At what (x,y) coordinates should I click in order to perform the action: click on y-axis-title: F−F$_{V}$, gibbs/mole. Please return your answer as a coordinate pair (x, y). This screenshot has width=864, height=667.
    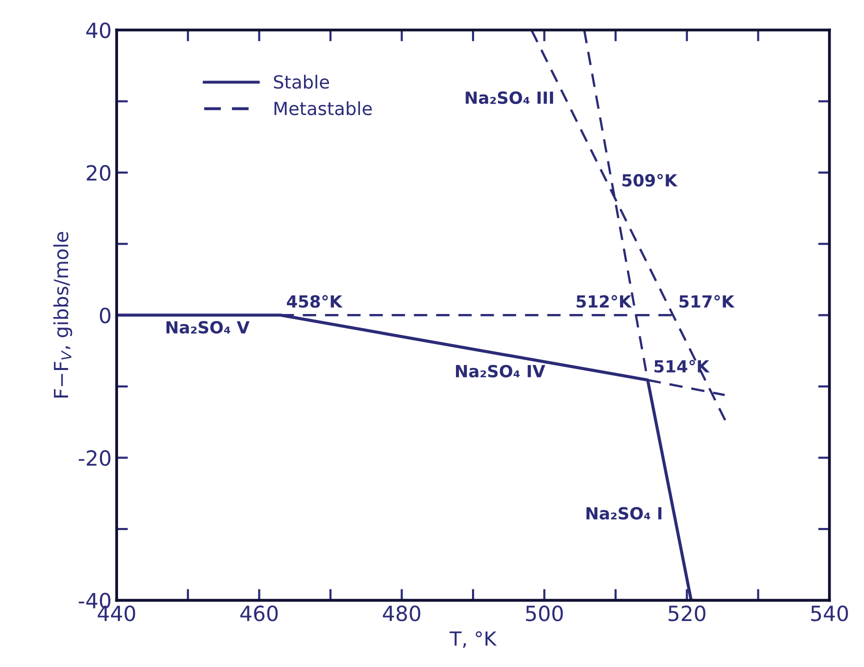
    Looking at the image, I should click on (62, 315).